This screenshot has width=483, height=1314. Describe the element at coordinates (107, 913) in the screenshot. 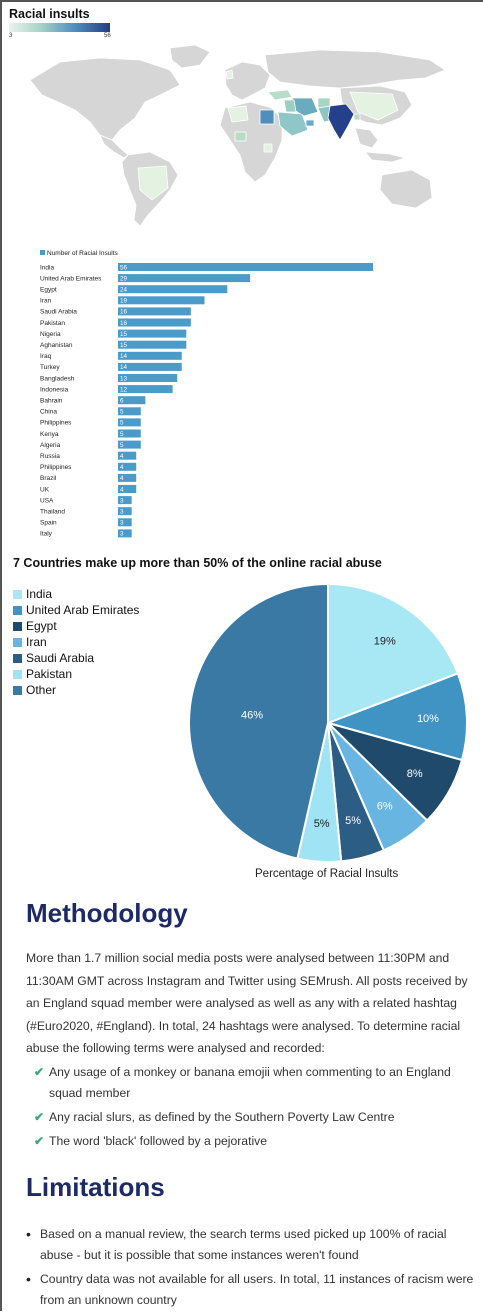

I see `methodology-heading: Methodology` at that location.